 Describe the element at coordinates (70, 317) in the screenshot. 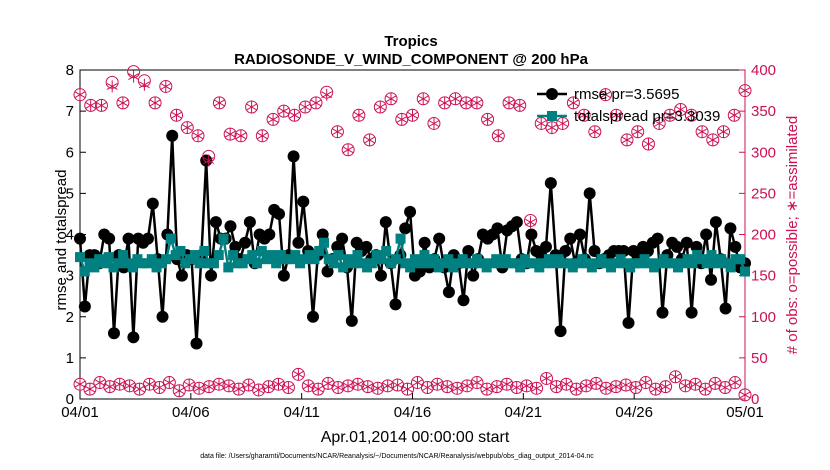

I see `y-tick-label-2: 2` at that location.